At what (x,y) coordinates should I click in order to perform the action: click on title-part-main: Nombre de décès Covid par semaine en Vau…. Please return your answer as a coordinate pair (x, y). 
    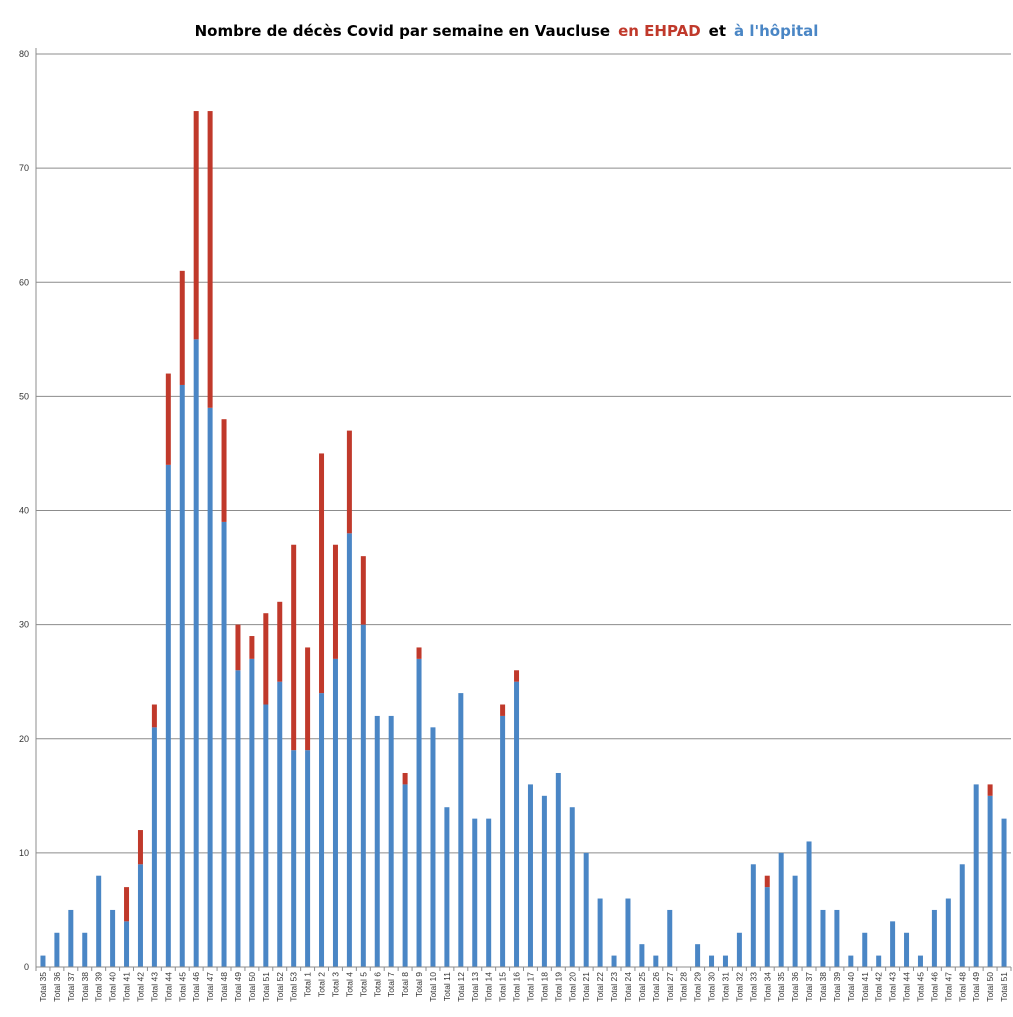
    Looking at the image, I should click on (402, 31).